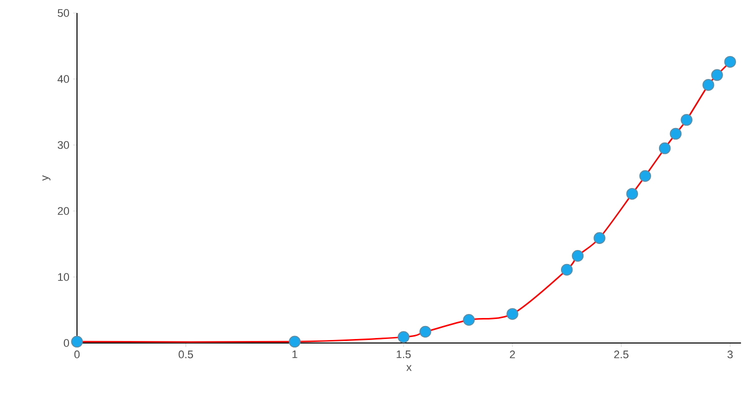 The image size is (742, 407). Describe the element at coordinates (64, 277) in the screenshot. I see `y-tick-label: 10` at that location.